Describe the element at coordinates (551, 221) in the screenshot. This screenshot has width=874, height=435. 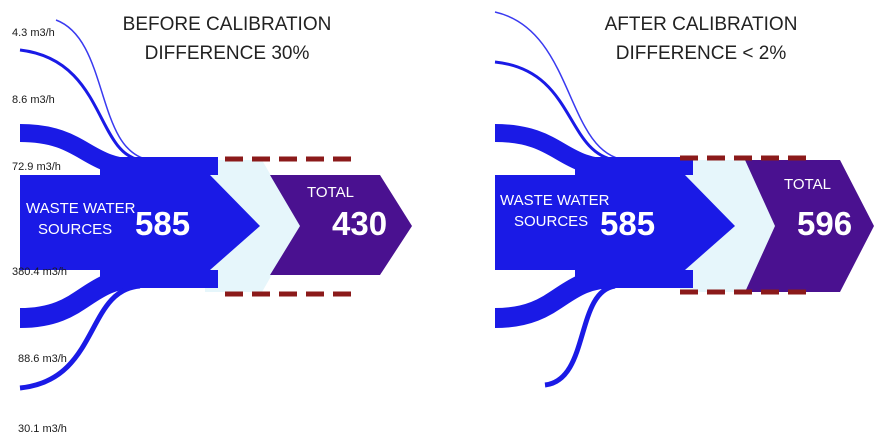
I see `after-source-label-line2: SOURCES` at that location.